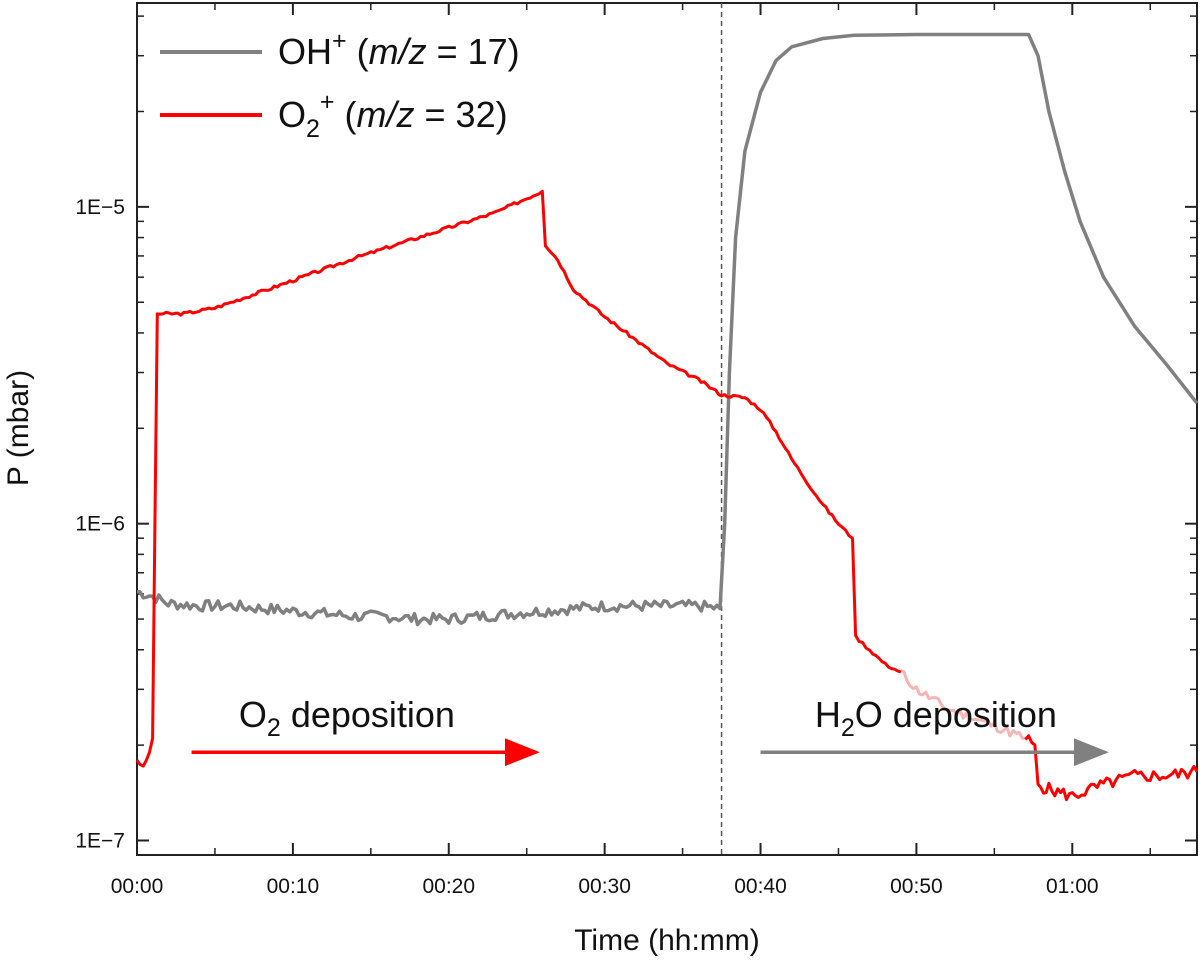  Describe the element at coordinates (916, 886) in the screenshot. I see `x-tick-label: 00:50` at that location.